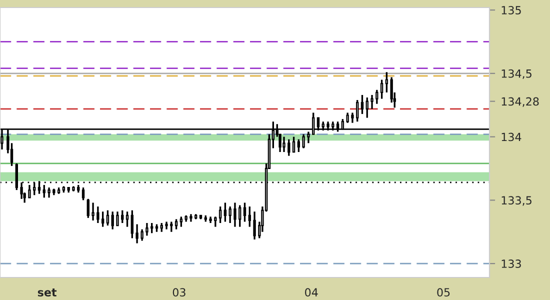  Describe the element at coordinates (47, 292) in the screenshot. I see `x-tick-label: set` at that location.